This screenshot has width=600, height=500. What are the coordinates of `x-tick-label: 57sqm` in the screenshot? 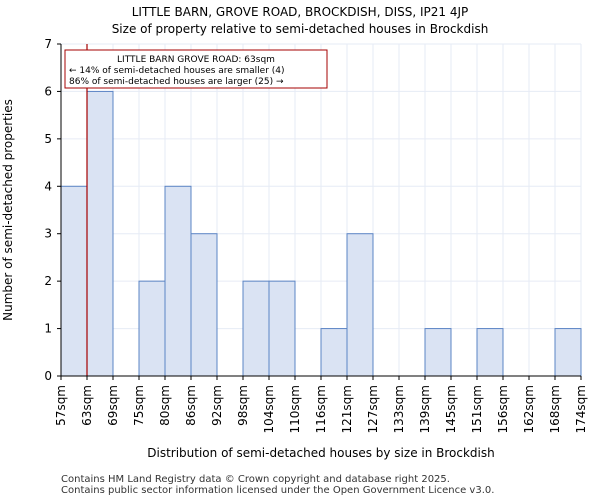 It's located at (61, 405).